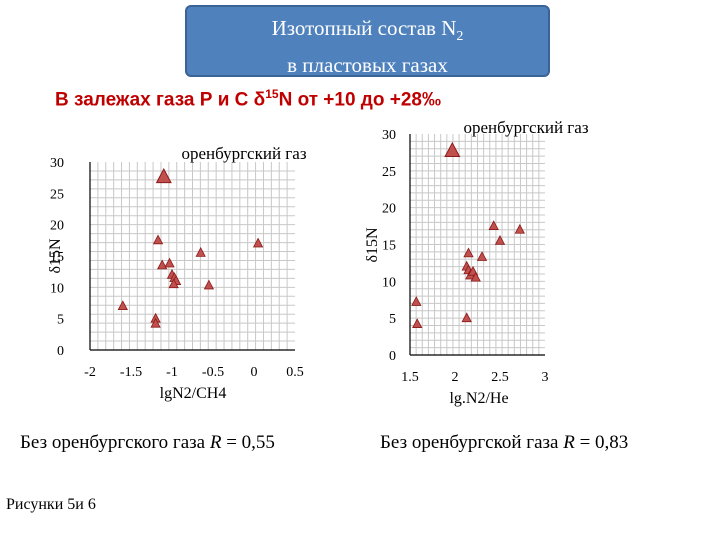  Describe the element at coordinates (193, 393) in the screenshot. I see `chart1-x-axis-label: lgN2/CH4` at that location.